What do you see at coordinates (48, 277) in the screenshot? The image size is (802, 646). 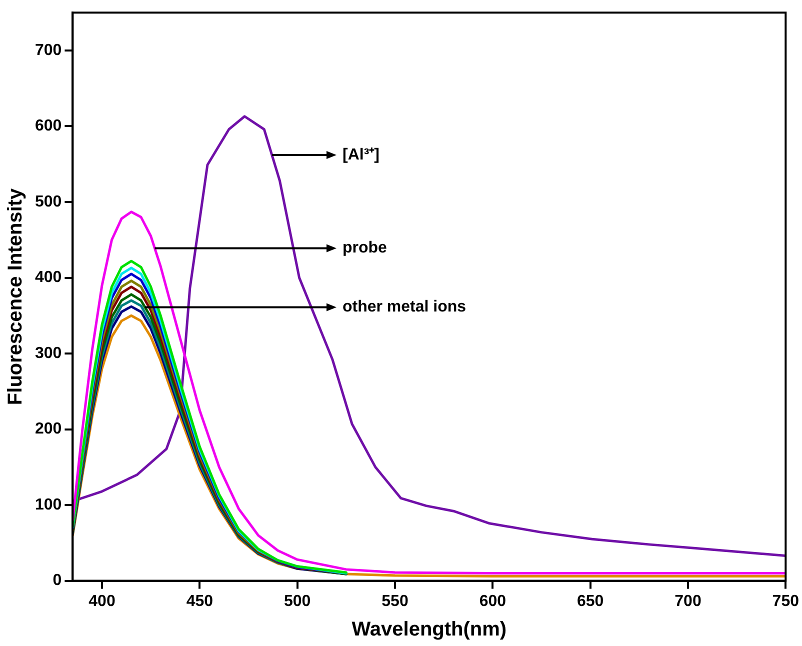 I see `y-tick-label: 400` at bounding box center [48, 277].